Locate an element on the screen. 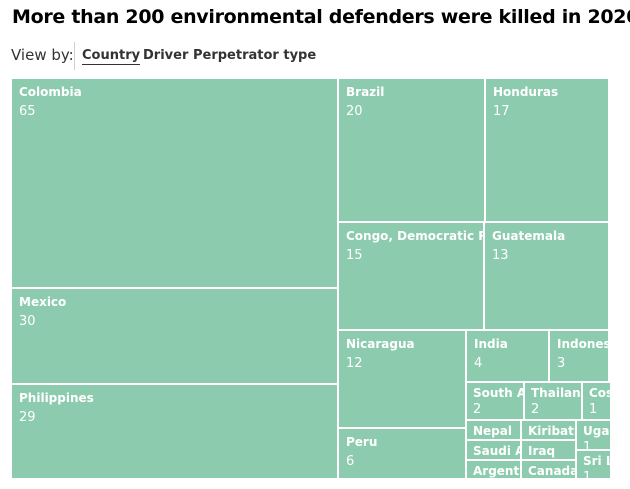 This screenshot has height=489, width=630. treemap-cell-value: 65 is located at coordinates (27, 111).